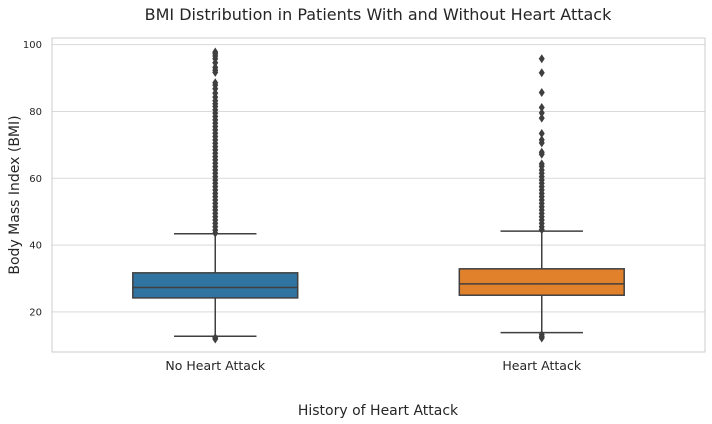 This screenshot has height=424, width=712. What do you see at coordinates (35, 246) in the screenshot?
I see `y-tick-label: 40` at bounding box center [35, 246].